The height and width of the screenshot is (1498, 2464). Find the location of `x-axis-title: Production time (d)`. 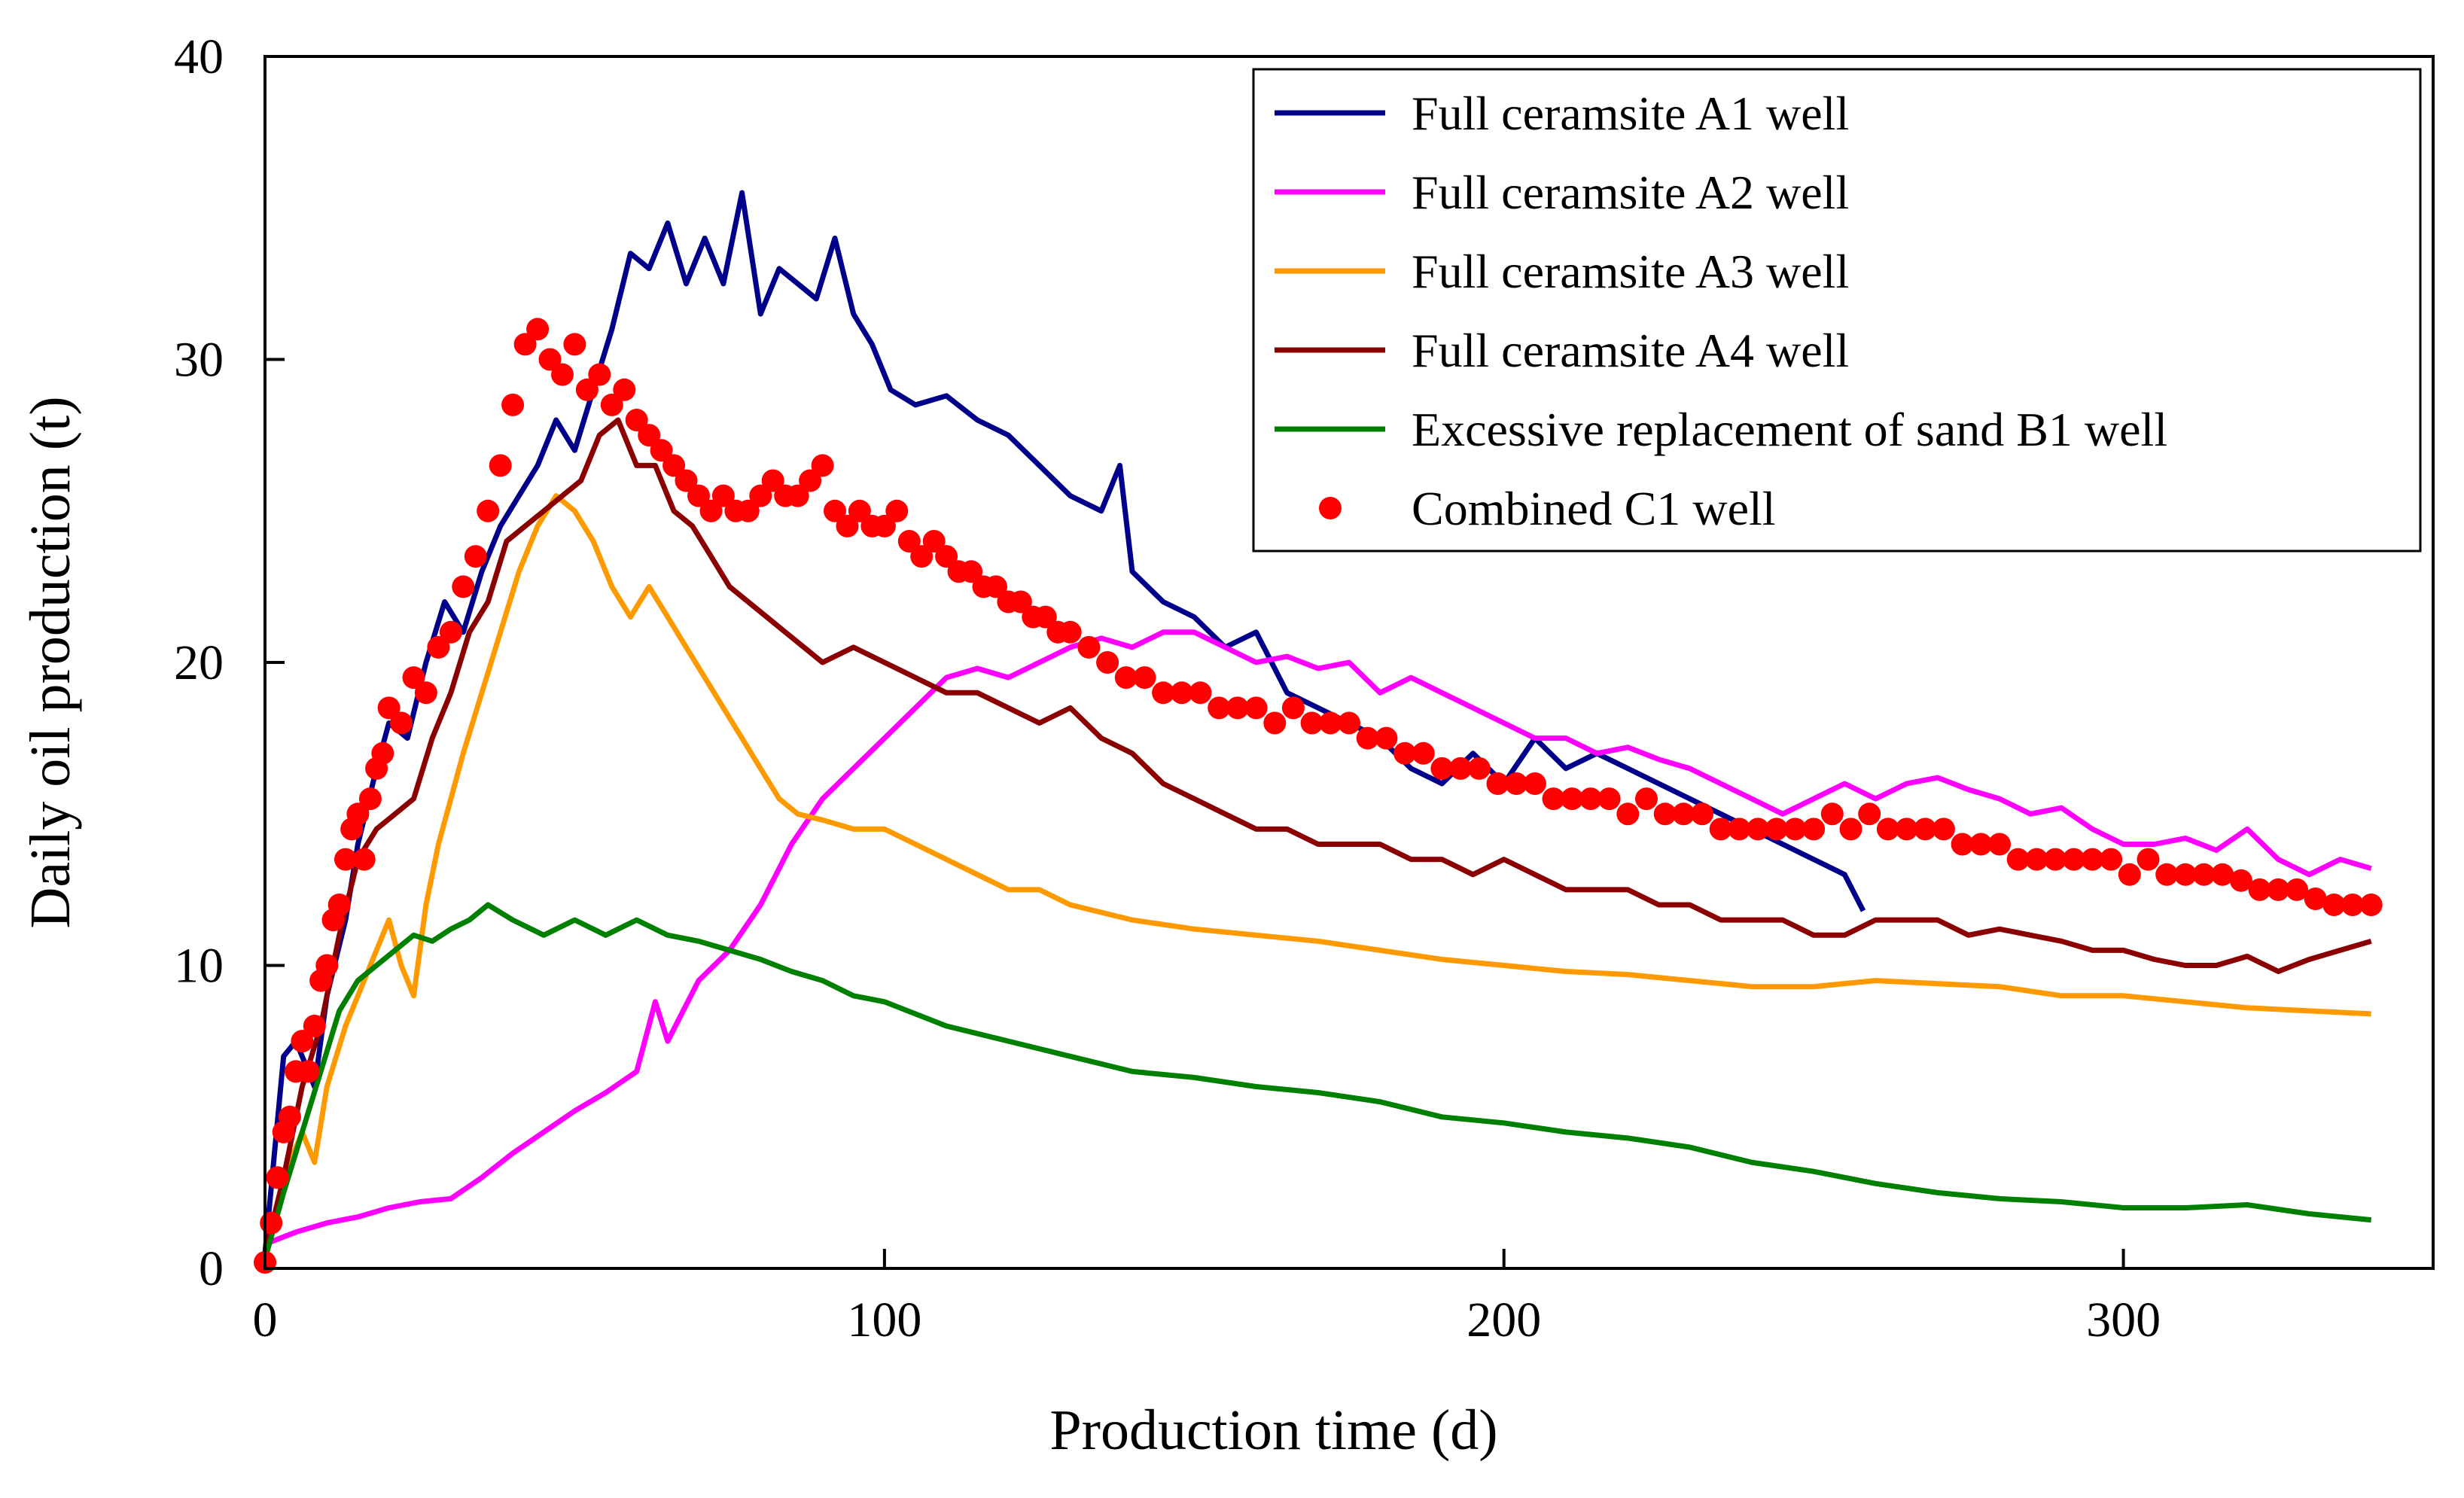

x-axis-title: Production time (d) is located at coordinates (1273, 1430).